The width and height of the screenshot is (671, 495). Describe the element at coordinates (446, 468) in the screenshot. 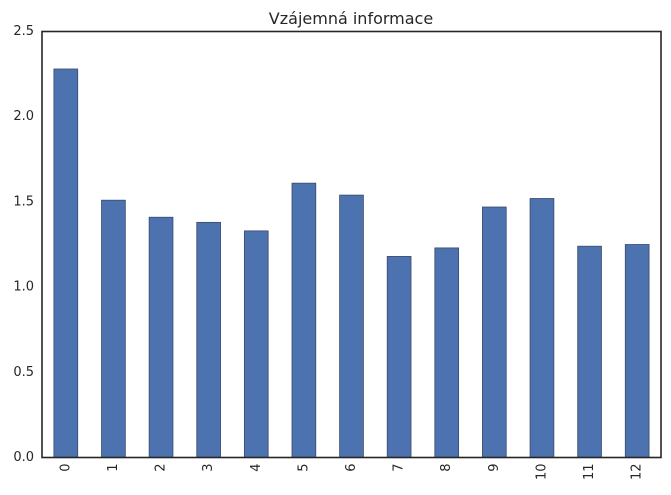

I see `x-tick-label: 8` at that location.